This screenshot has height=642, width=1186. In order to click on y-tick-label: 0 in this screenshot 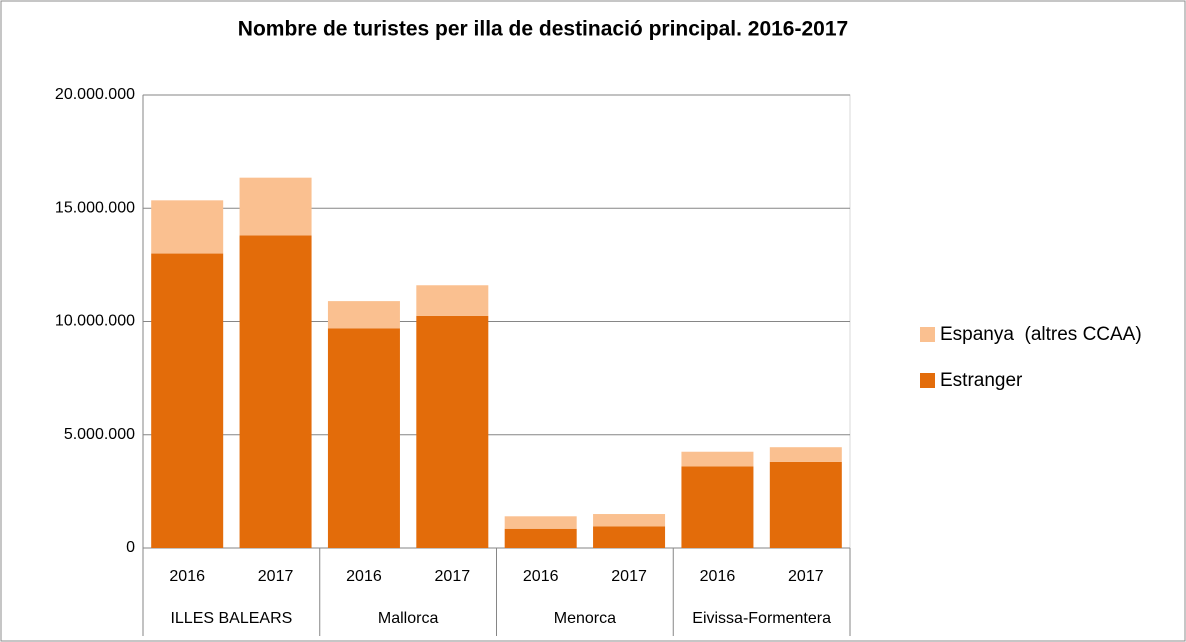, I will do `click(130, 547)`.